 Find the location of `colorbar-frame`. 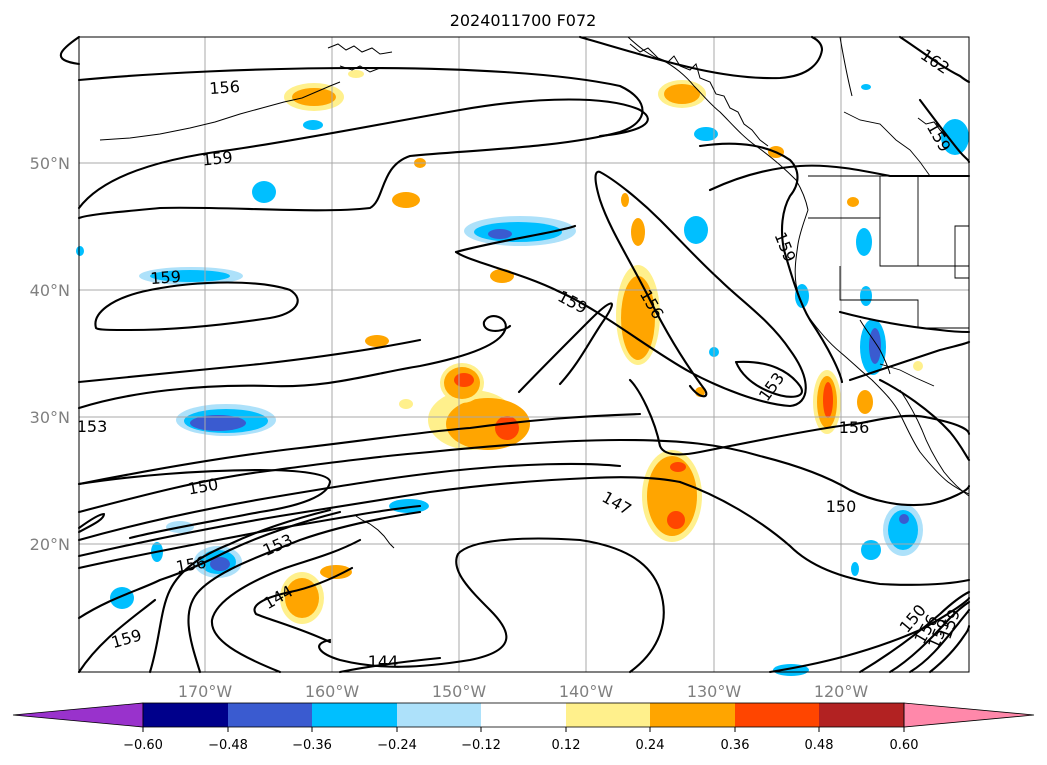

colorbar-frame is located at coordinates (523, 715).